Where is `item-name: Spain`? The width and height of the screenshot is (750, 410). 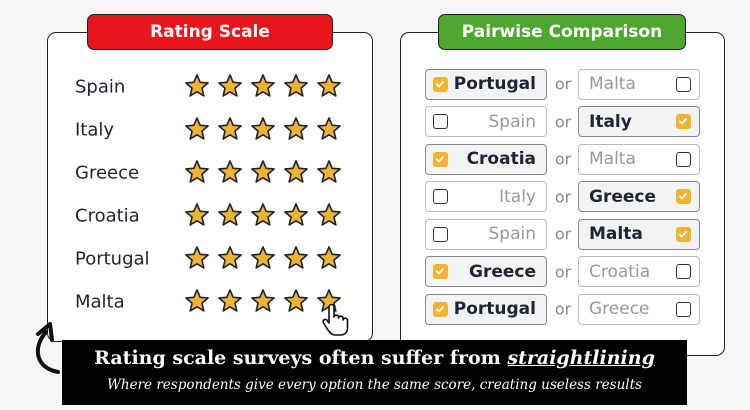 item-name: Spain is located at coordinates (100, 87).